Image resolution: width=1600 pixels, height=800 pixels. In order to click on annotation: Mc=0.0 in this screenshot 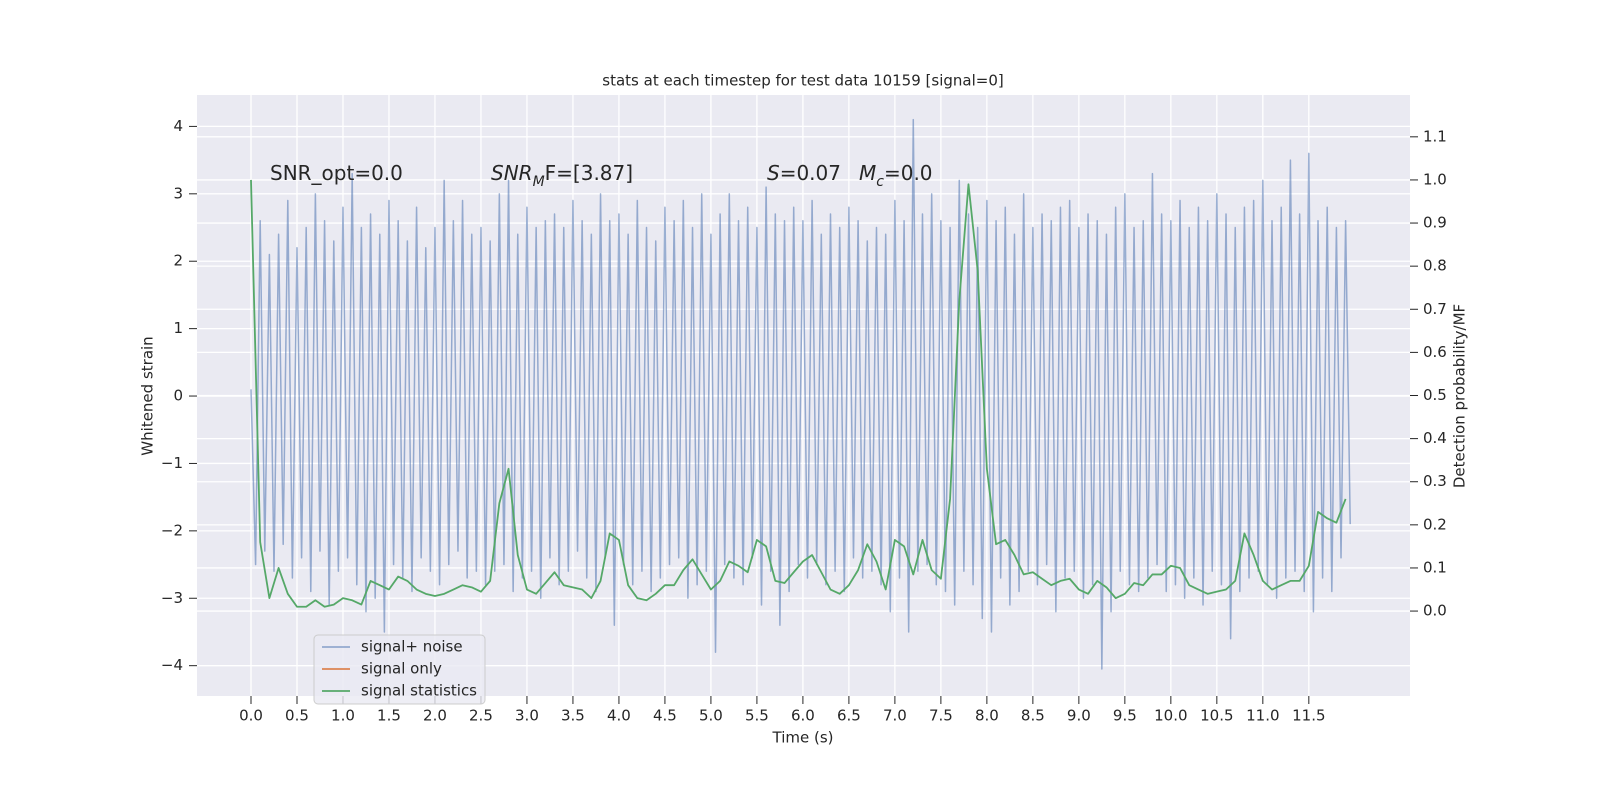, I will do `click(896, 176)`.